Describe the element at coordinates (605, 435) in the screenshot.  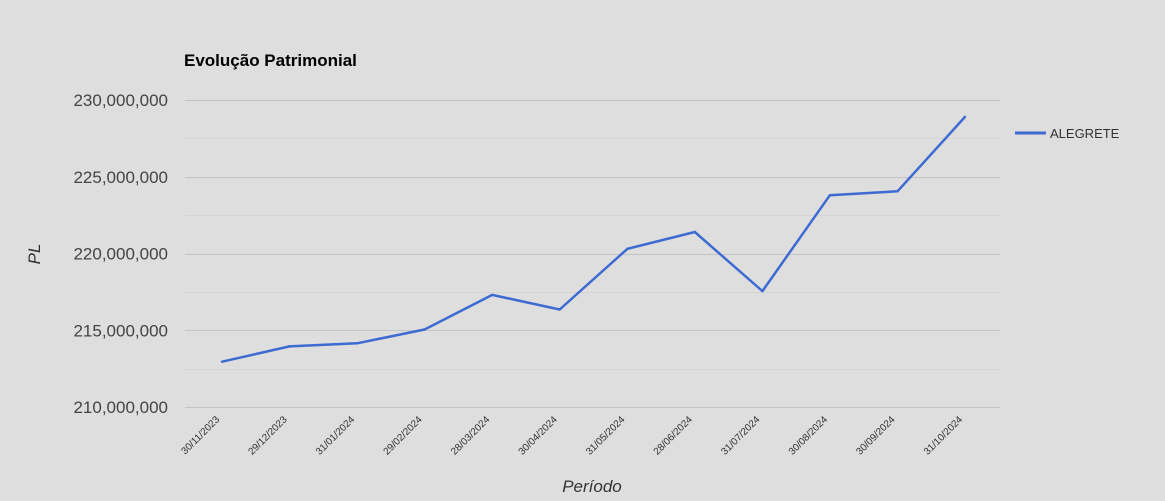
I see `x-tick-label: 31/05/2024` at that location.